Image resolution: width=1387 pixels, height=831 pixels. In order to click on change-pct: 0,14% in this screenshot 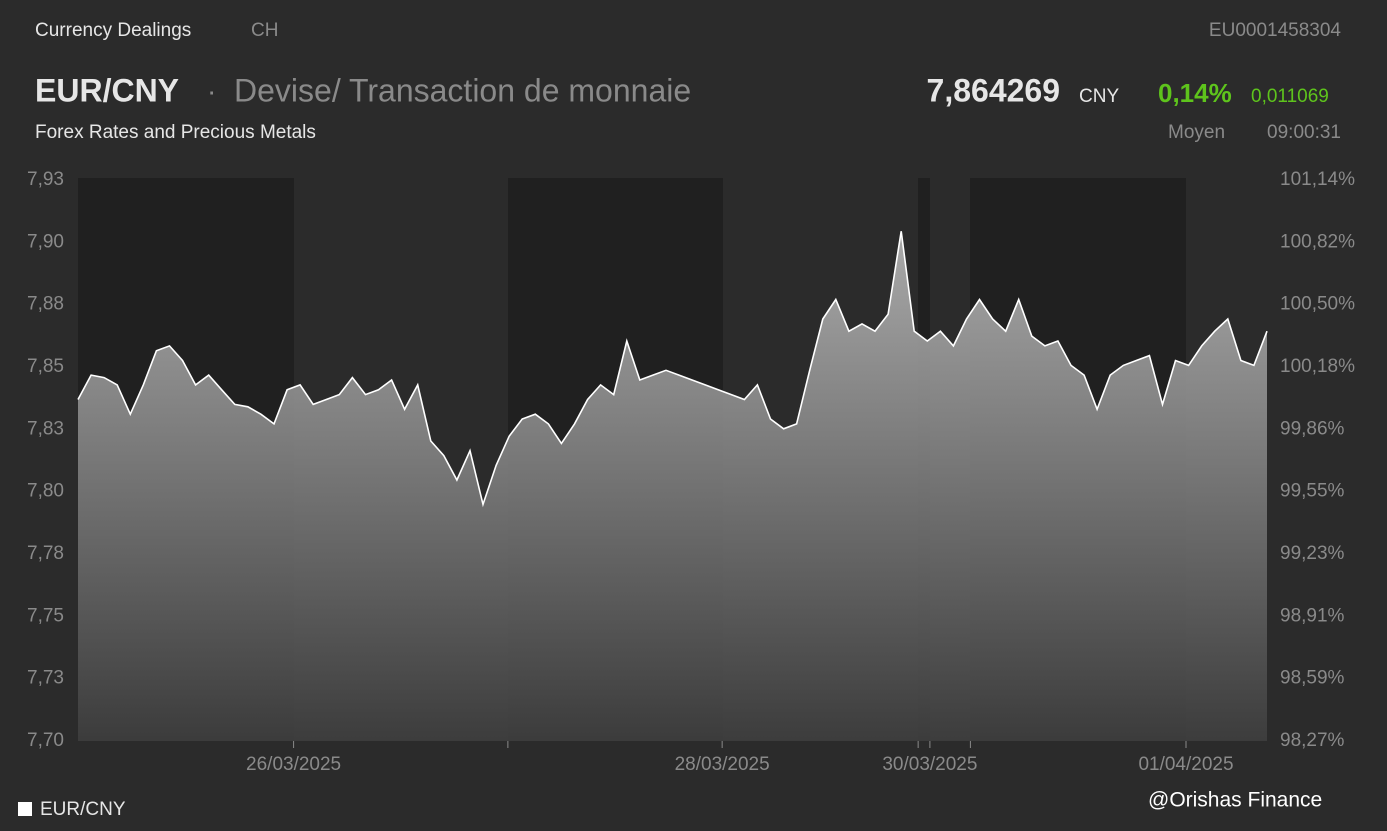, I will do `click(1195, 93)`.